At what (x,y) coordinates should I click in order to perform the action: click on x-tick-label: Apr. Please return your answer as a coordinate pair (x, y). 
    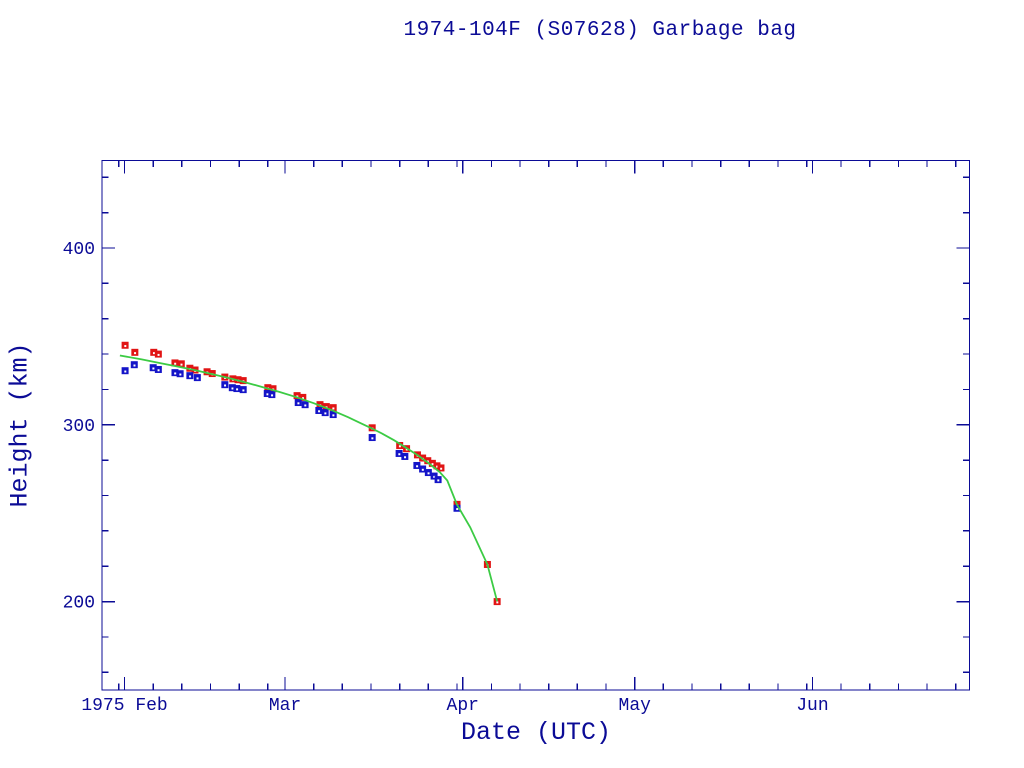
    Looking at the image, I should click on (463, 706).